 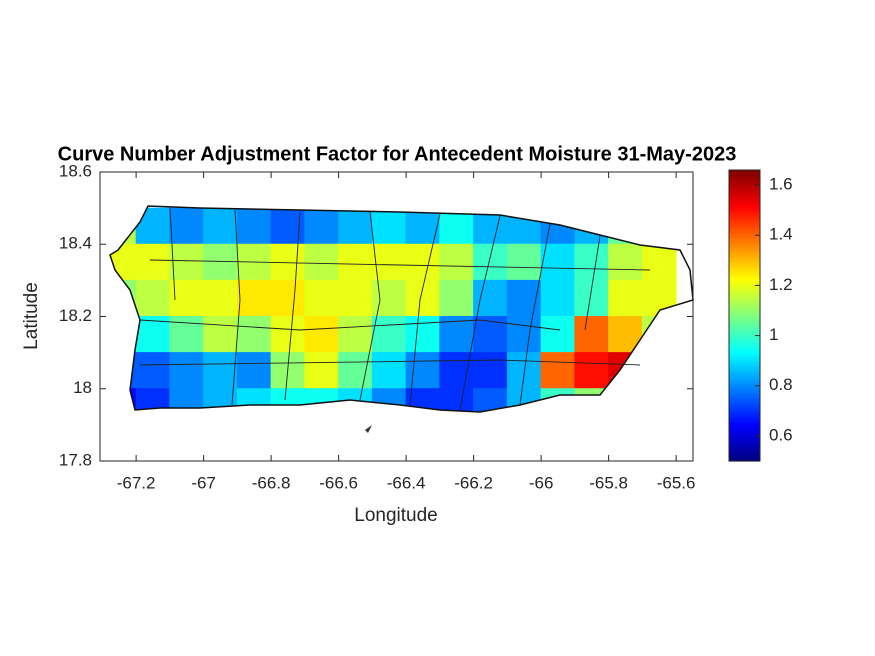 What do you see at coordinates (781, 284) in the screenshot?
I see `colorbar-tick-label: 1.2` at bounding box center [781, 284].